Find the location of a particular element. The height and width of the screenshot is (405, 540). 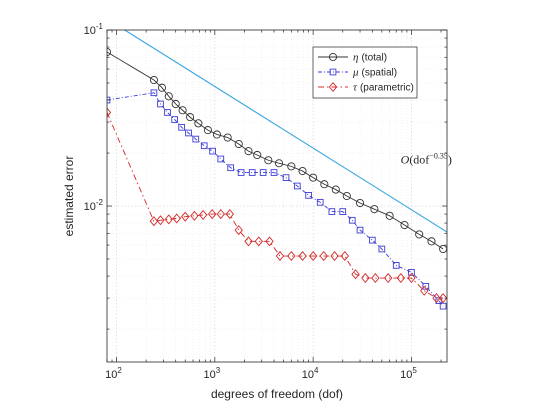

x-tick-exp: 2 is located at coordinates (119, 370).